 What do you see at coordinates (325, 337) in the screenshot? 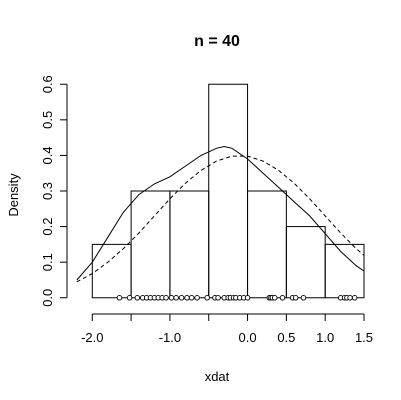
I see `x-tick-label: 1.0` at bounding box center [325, 337].